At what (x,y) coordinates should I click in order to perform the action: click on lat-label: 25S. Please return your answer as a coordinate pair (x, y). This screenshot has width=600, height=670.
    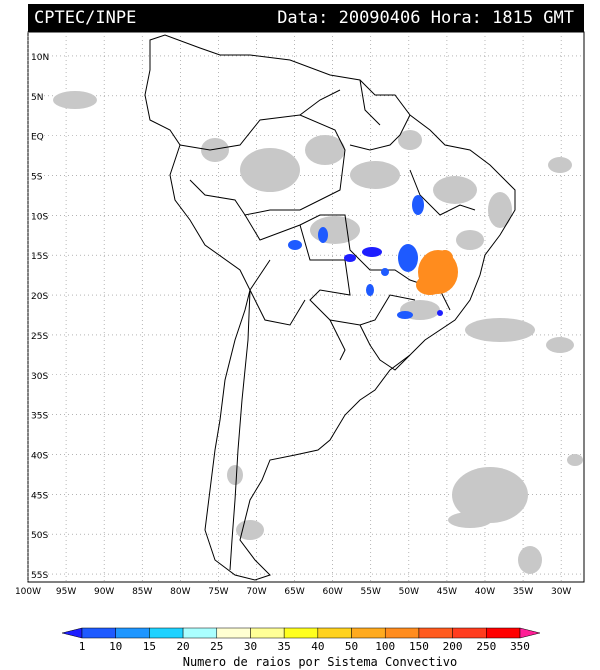
    Looking at the image, I should click on (39, 337).